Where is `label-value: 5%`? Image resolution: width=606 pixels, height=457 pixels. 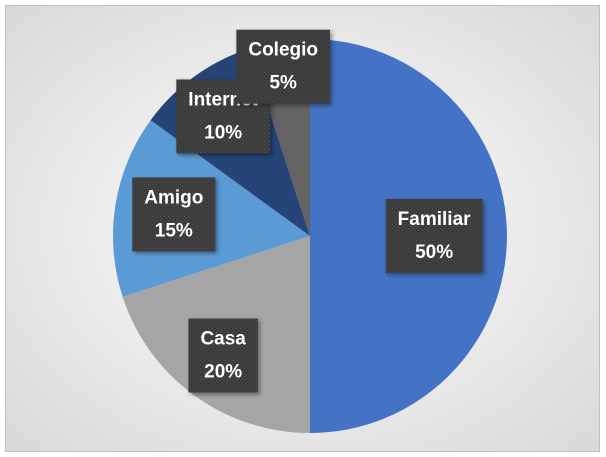 label-value: 5% is located at coordinates (283, 83).